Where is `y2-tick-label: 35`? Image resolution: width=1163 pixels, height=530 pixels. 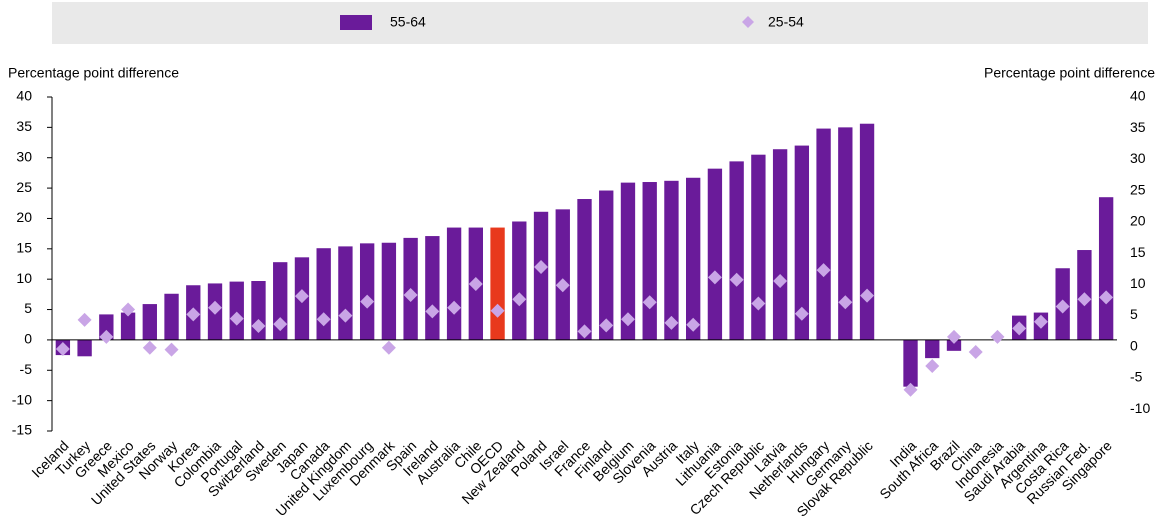 y2-tick-label: 35 is located at coordinates (1138, 127).